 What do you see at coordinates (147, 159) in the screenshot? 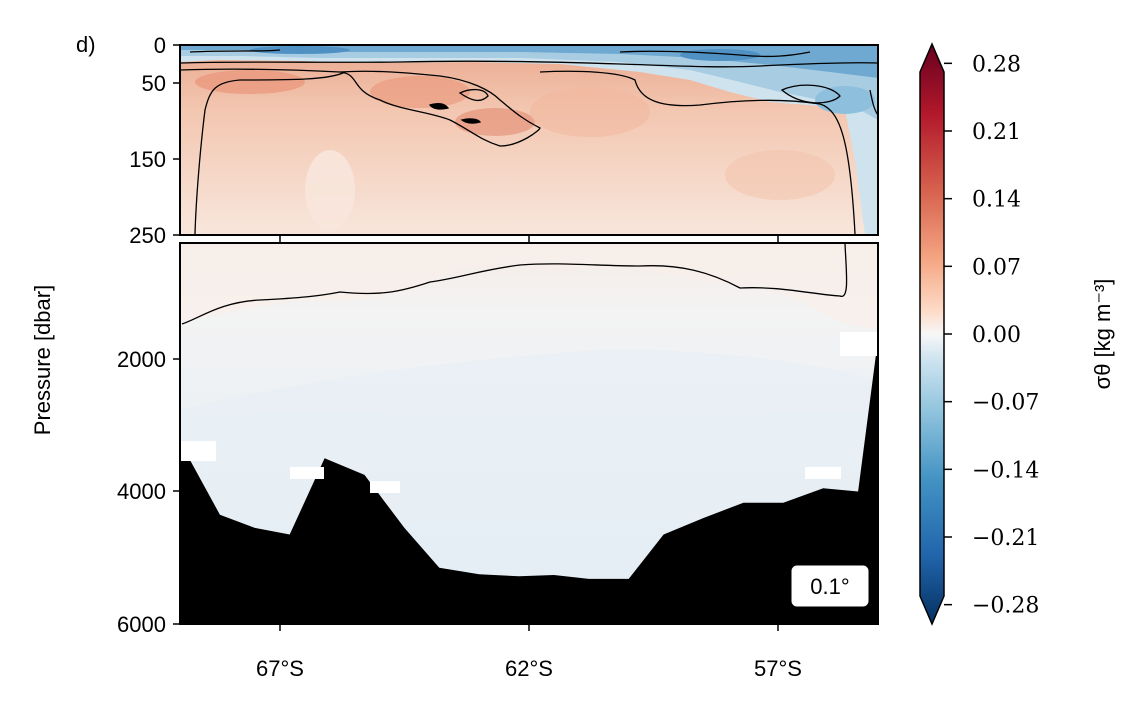
I see `y-tick-label: 150` at bounding box center [147, 159].